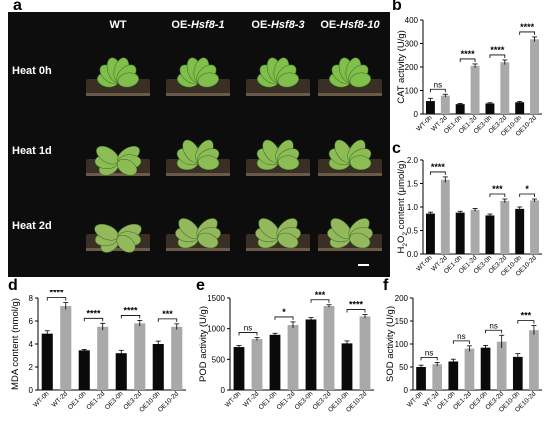  What do you see at coordinates (430, 233) in the screenshot?
I see `bar-c-WT-0h` at bounding box center [430, 233].